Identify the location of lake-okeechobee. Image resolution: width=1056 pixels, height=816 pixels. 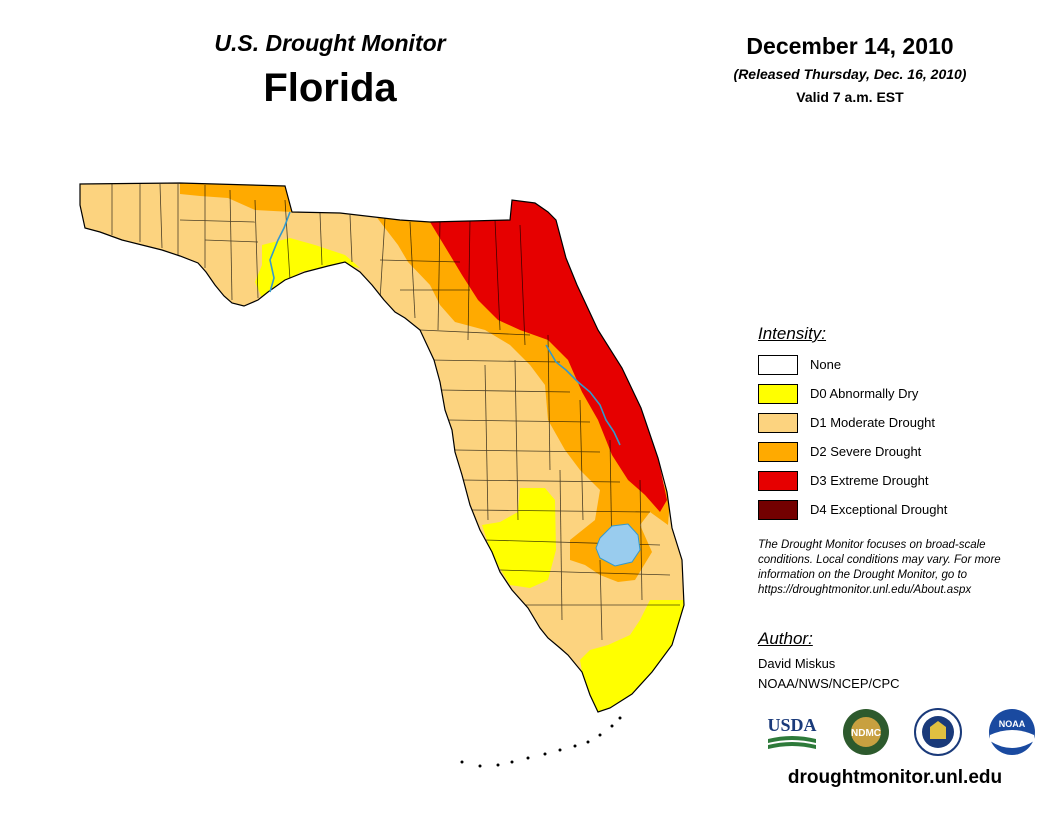
(618, 545).